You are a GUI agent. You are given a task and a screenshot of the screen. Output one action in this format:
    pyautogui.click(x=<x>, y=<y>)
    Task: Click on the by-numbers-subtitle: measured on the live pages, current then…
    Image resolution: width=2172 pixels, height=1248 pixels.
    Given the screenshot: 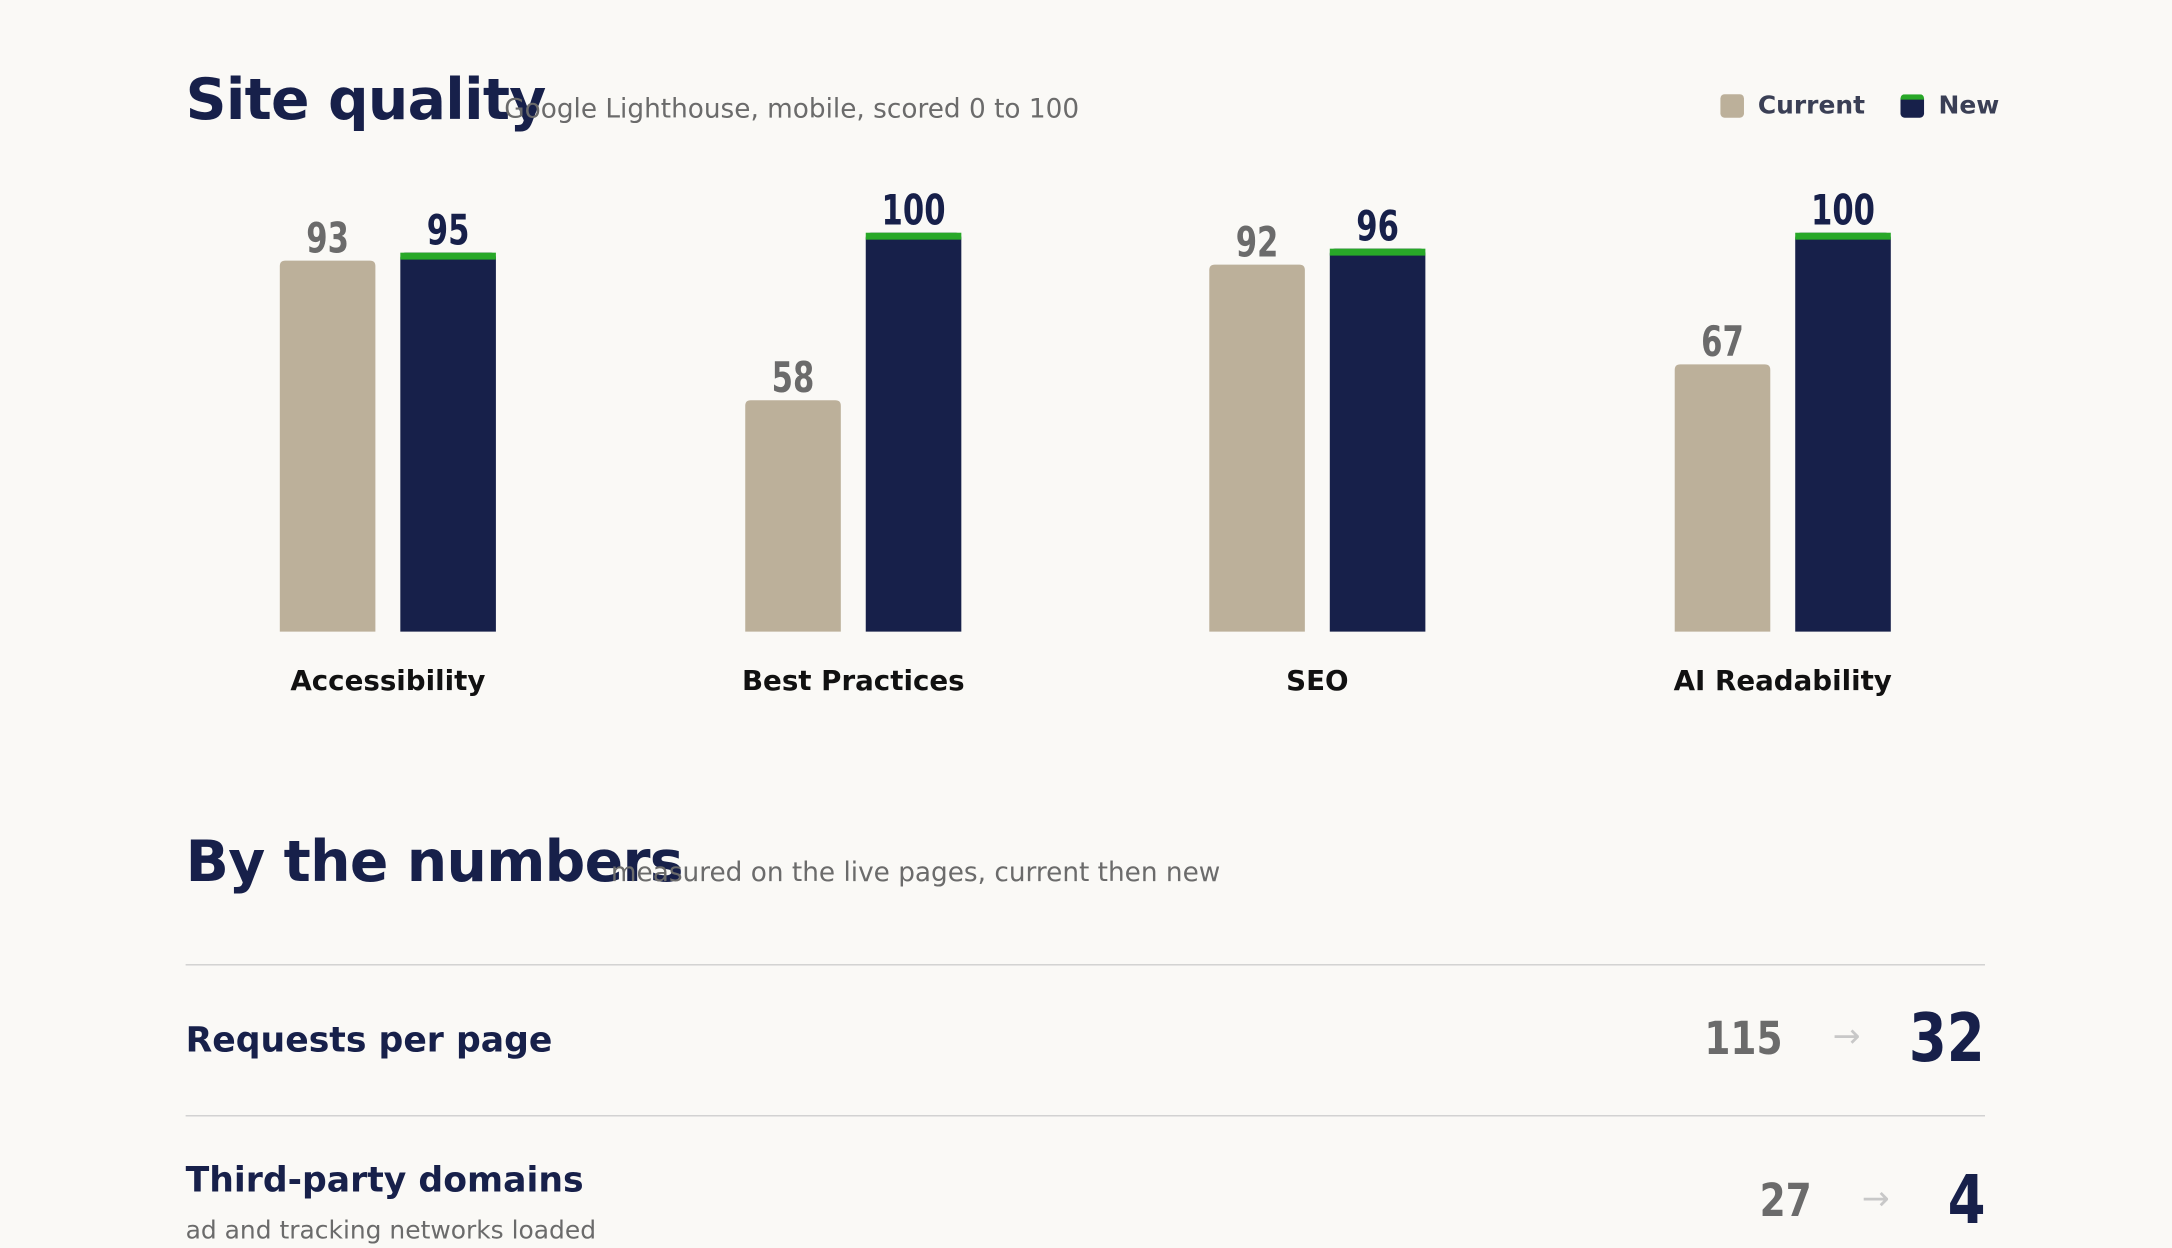 What is the action you would take?
    pyautogui.click(x=915, y=872)
    